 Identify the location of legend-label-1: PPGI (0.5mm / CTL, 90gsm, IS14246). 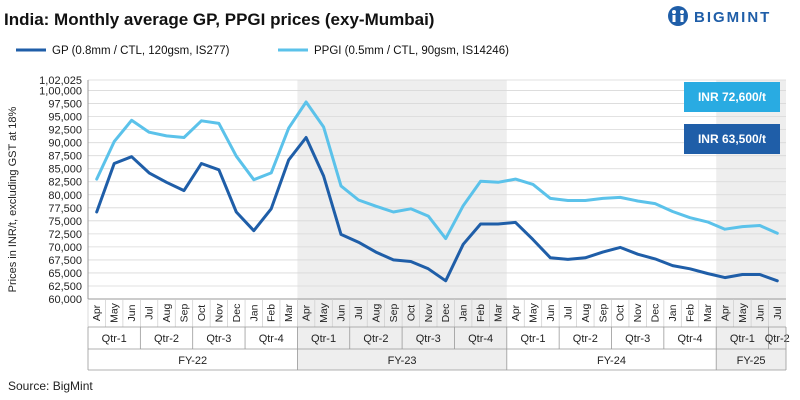
(411, 51).